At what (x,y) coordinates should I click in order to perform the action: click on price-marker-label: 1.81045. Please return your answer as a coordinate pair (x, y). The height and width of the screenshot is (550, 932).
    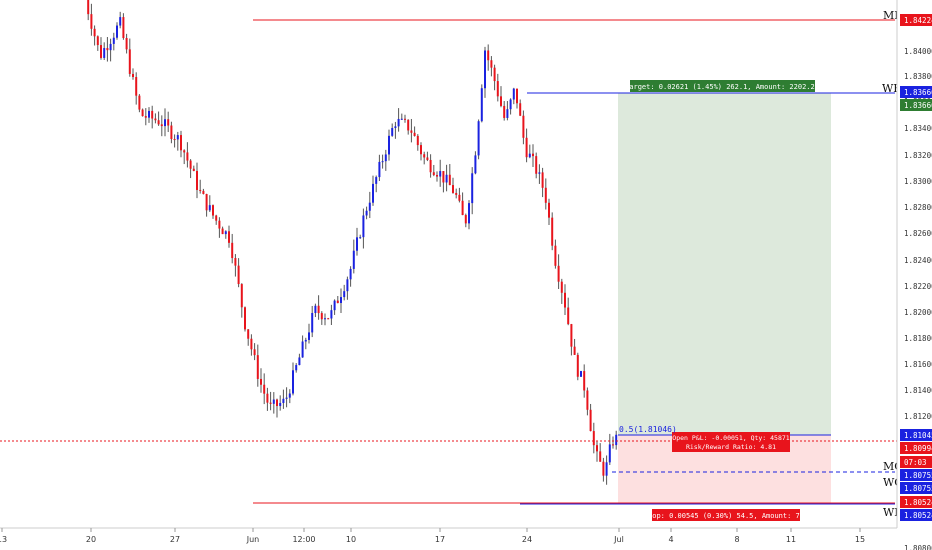
    Looking at the image, I should click on (918, 435).